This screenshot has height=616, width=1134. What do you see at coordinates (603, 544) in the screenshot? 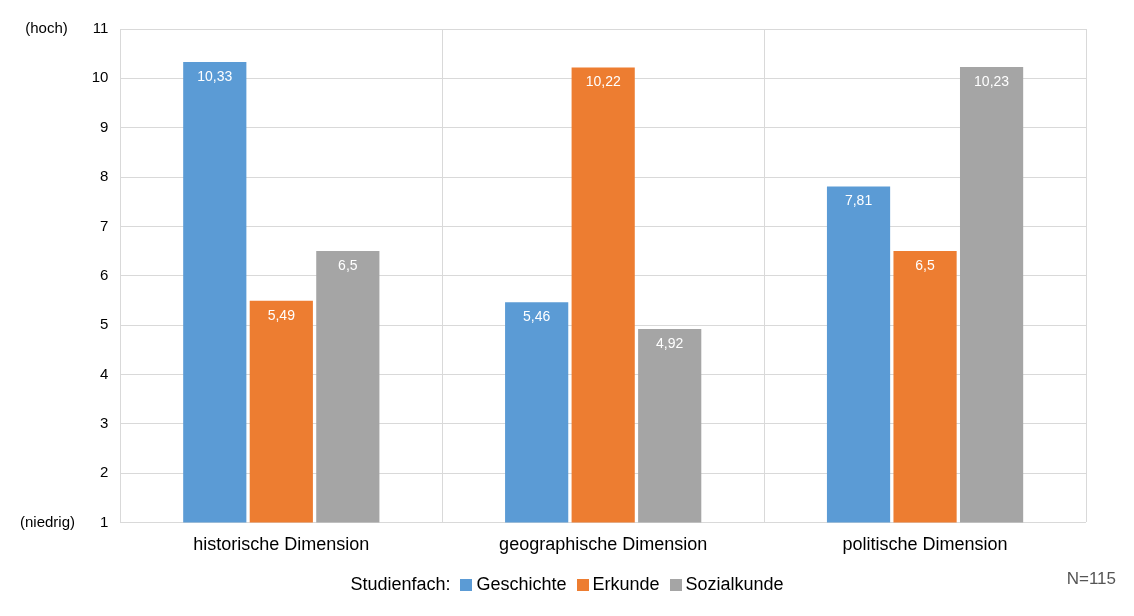
I see `x-tick-label: geographische Dimension` at bounding box center [603, 544].